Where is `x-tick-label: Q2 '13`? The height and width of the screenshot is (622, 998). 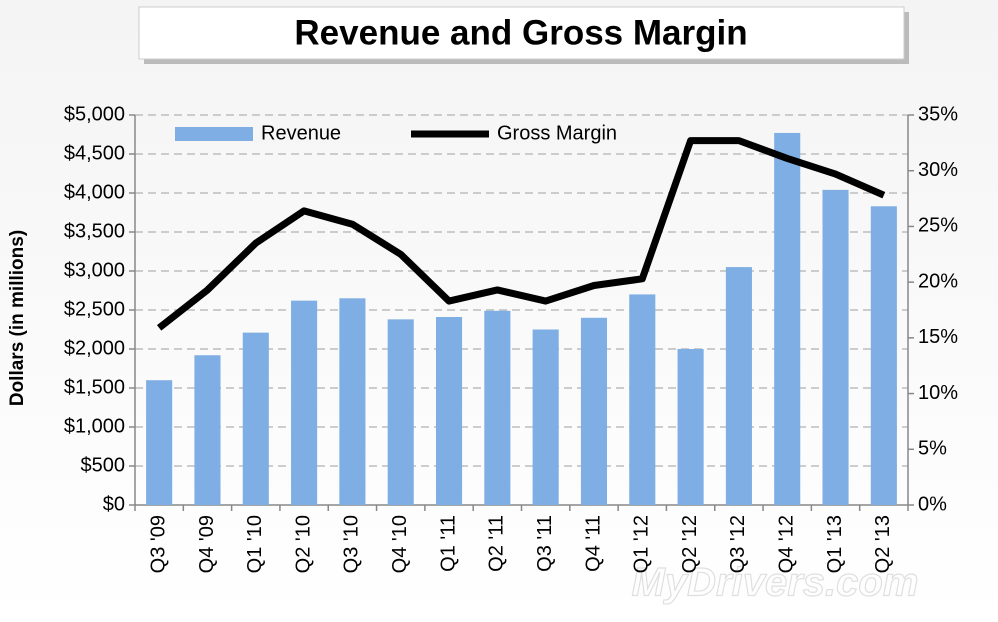
x-tick-label: Q2 '13 is located at coordinates (883, 544).